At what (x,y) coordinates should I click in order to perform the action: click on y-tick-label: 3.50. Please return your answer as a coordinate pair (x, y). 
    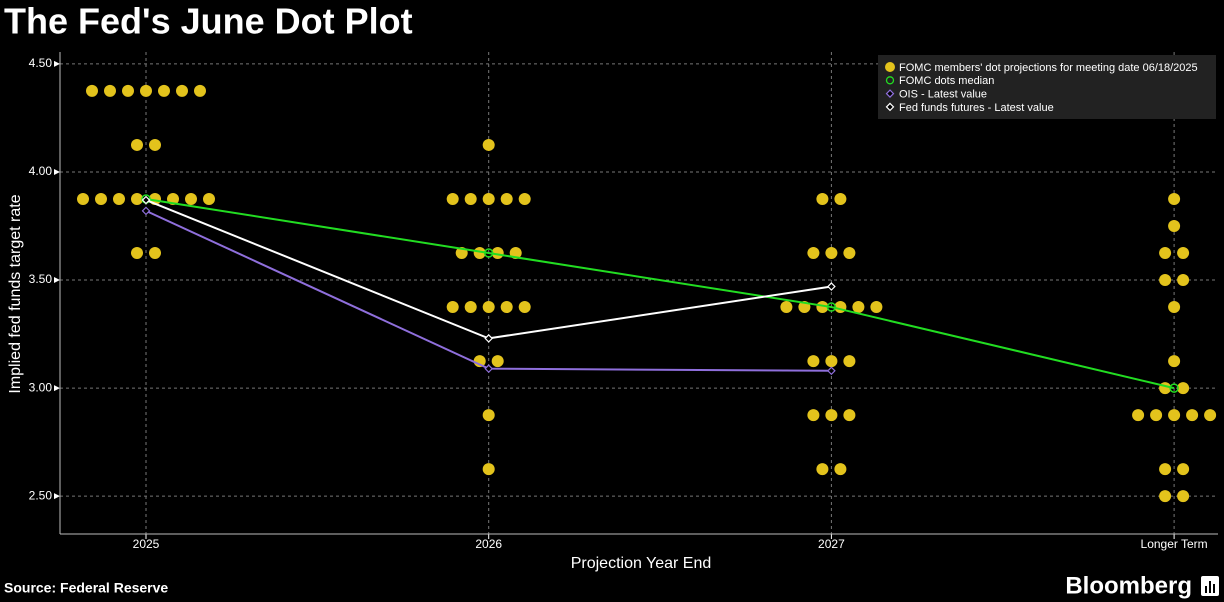
    Looking at the image, I should click on (41, 279).